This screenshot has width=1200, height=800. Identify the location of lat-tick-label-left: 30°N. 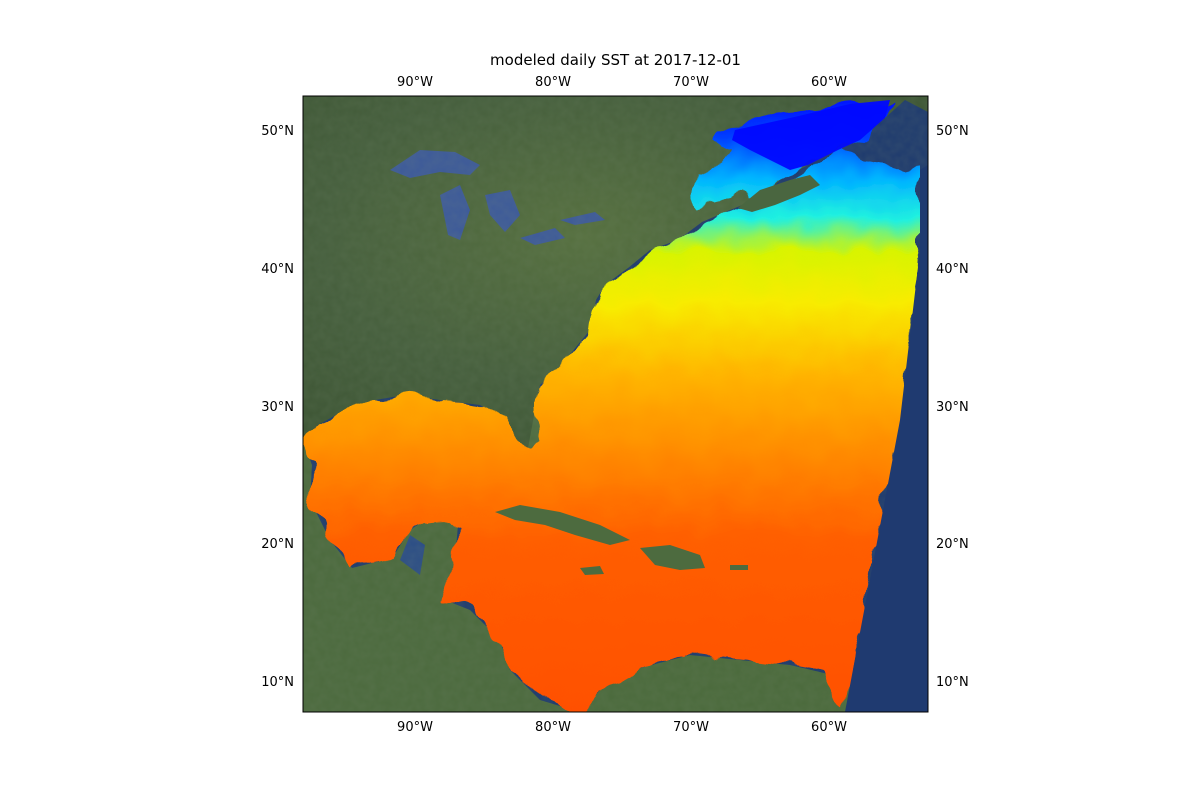
(277, 407).